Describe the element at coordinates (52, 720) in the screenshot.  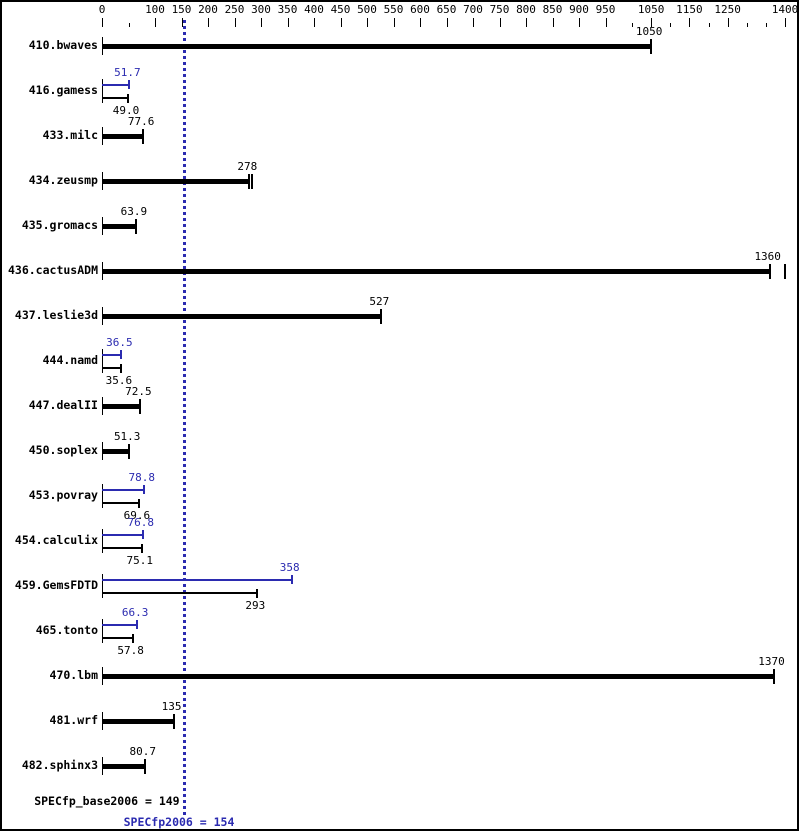
I see `benchmark-label-cell: 481.wrf` at that location.